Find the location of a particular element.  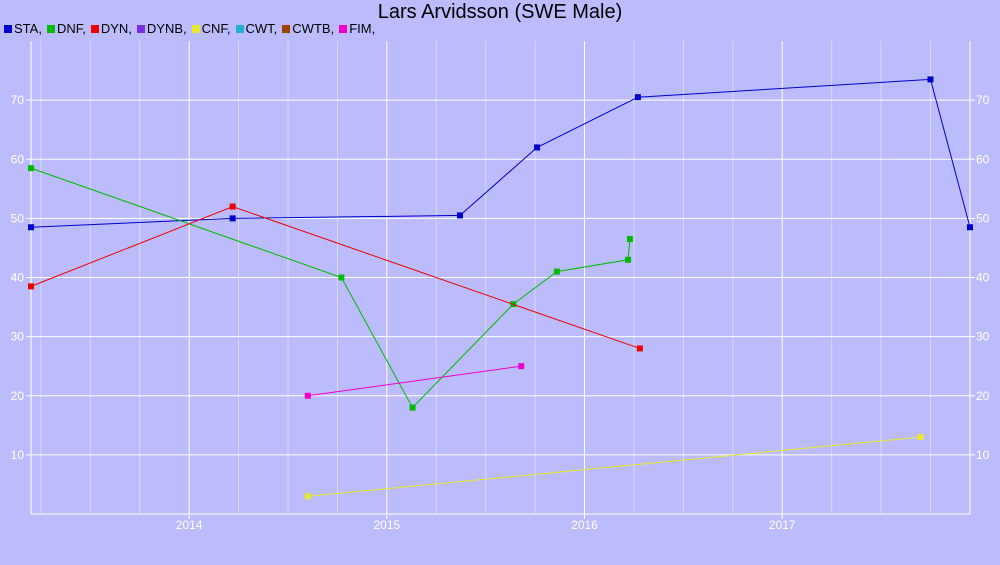

y-tick-label: 10 is located at coordinates (18, 455).